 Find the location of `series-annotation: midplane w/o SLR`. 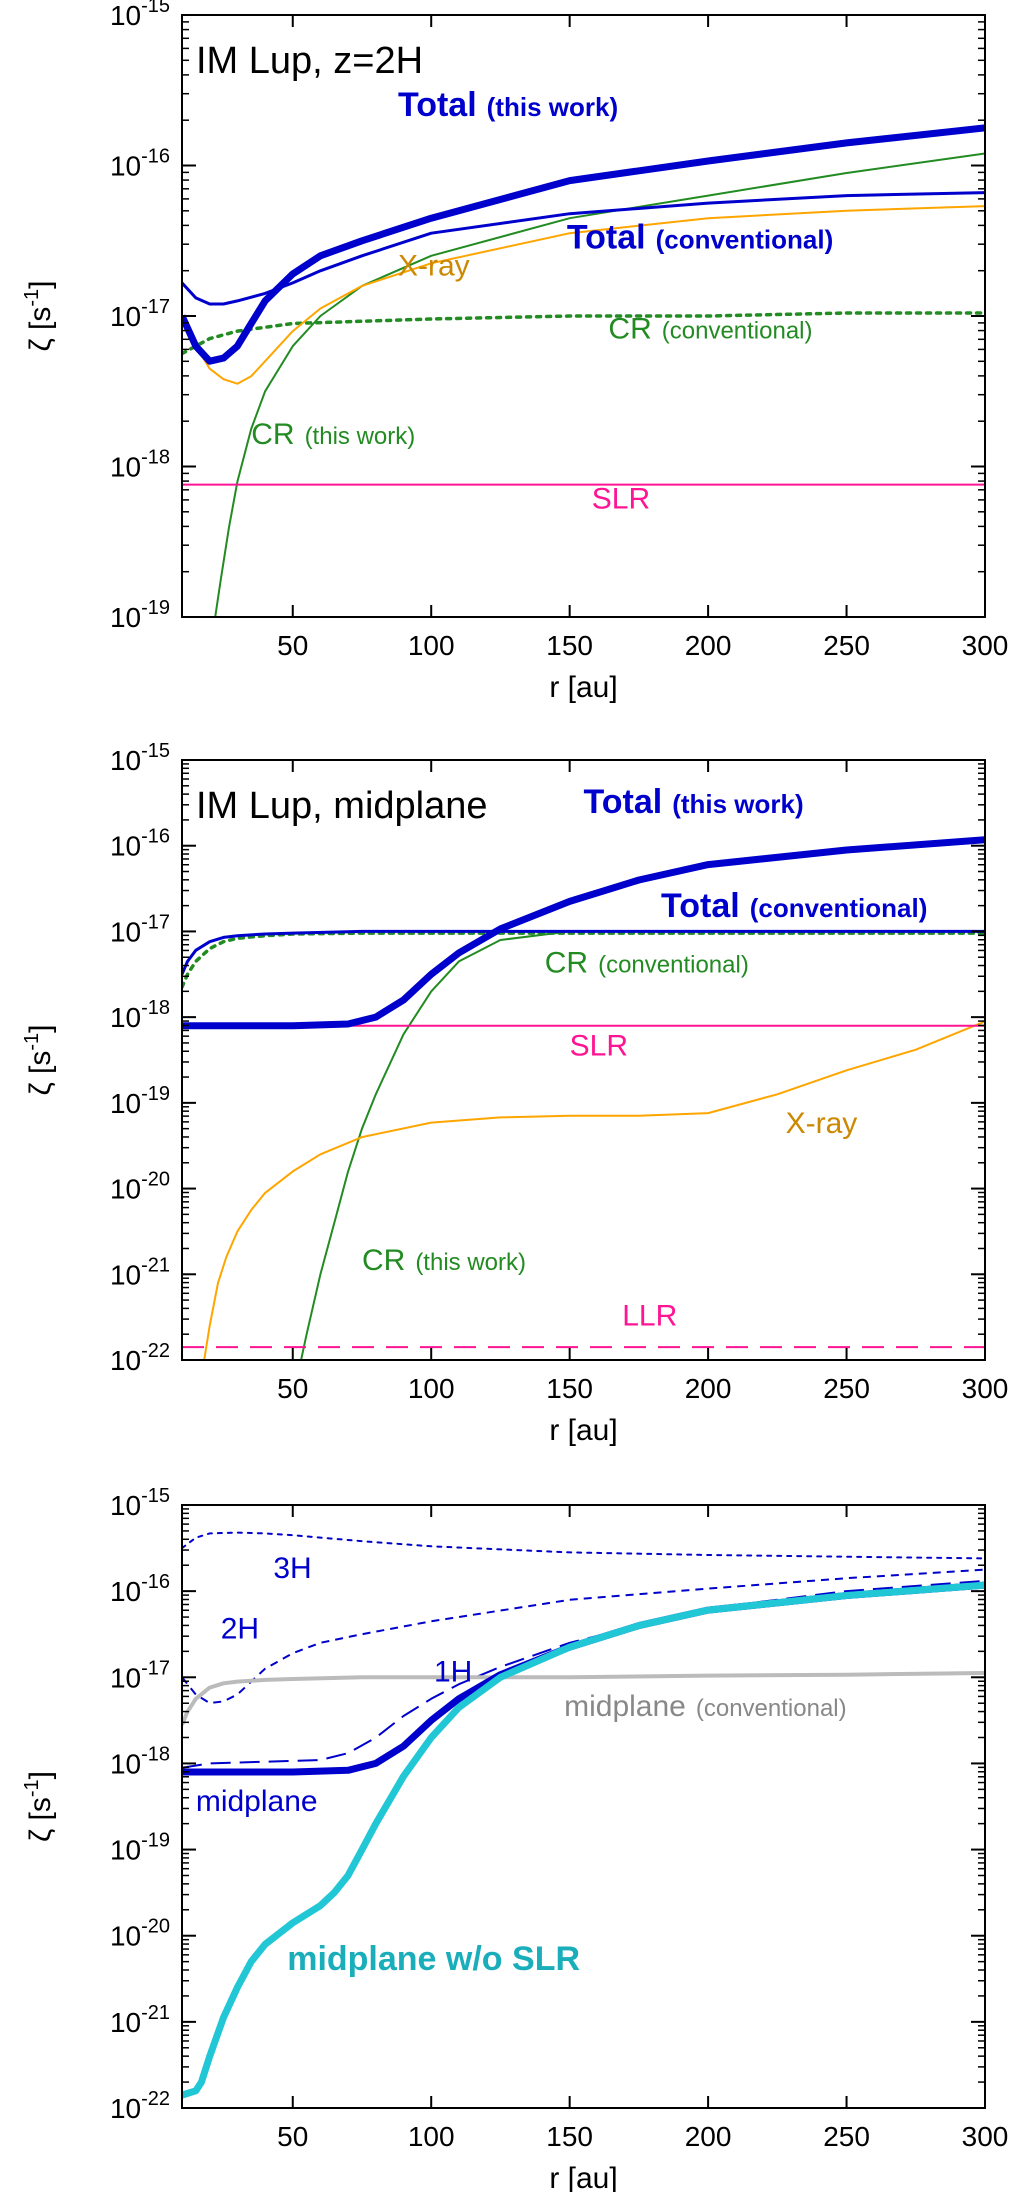

series-annotation: midplane w/o SLR is located at coordinates (433, 1959).